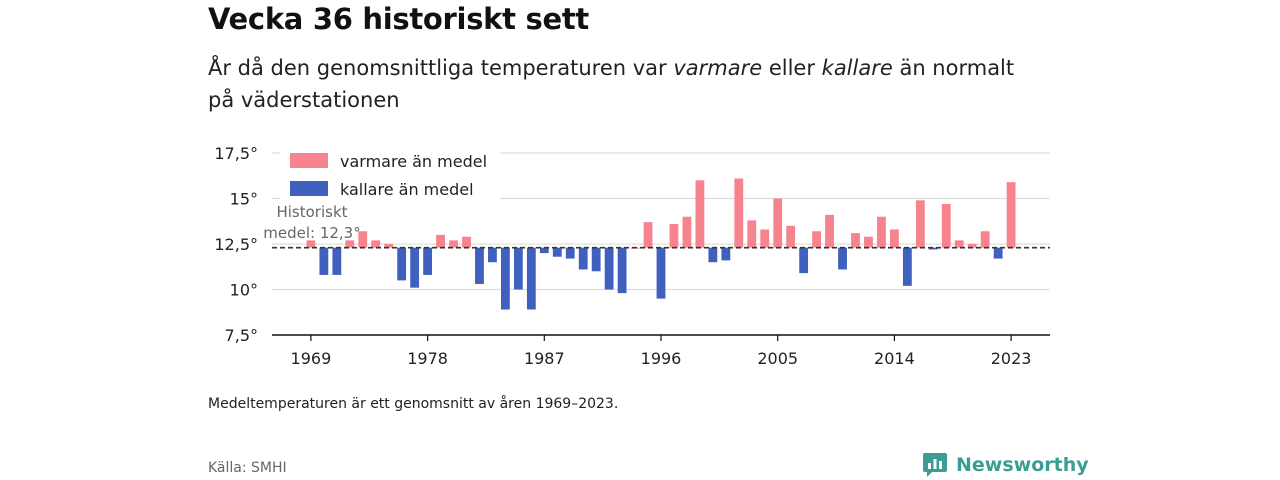 Image resolution: width=1280 pixels, height=480 pixels. Describe the element at coordinates (792, 68) in the screenshot. I see `subtitle-text-2: eller` at that location.